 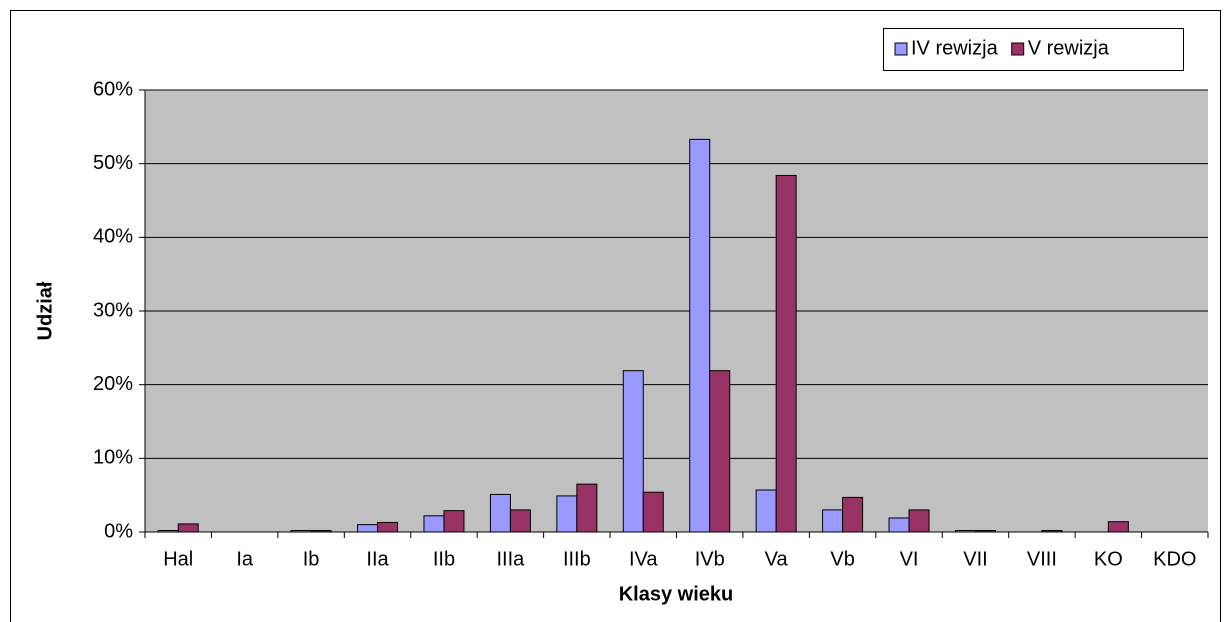 What do you see at coordinates (1042, 559) in the screenshot?
I see `x-tick-label: VIII` at bounding box center [1042, 559].